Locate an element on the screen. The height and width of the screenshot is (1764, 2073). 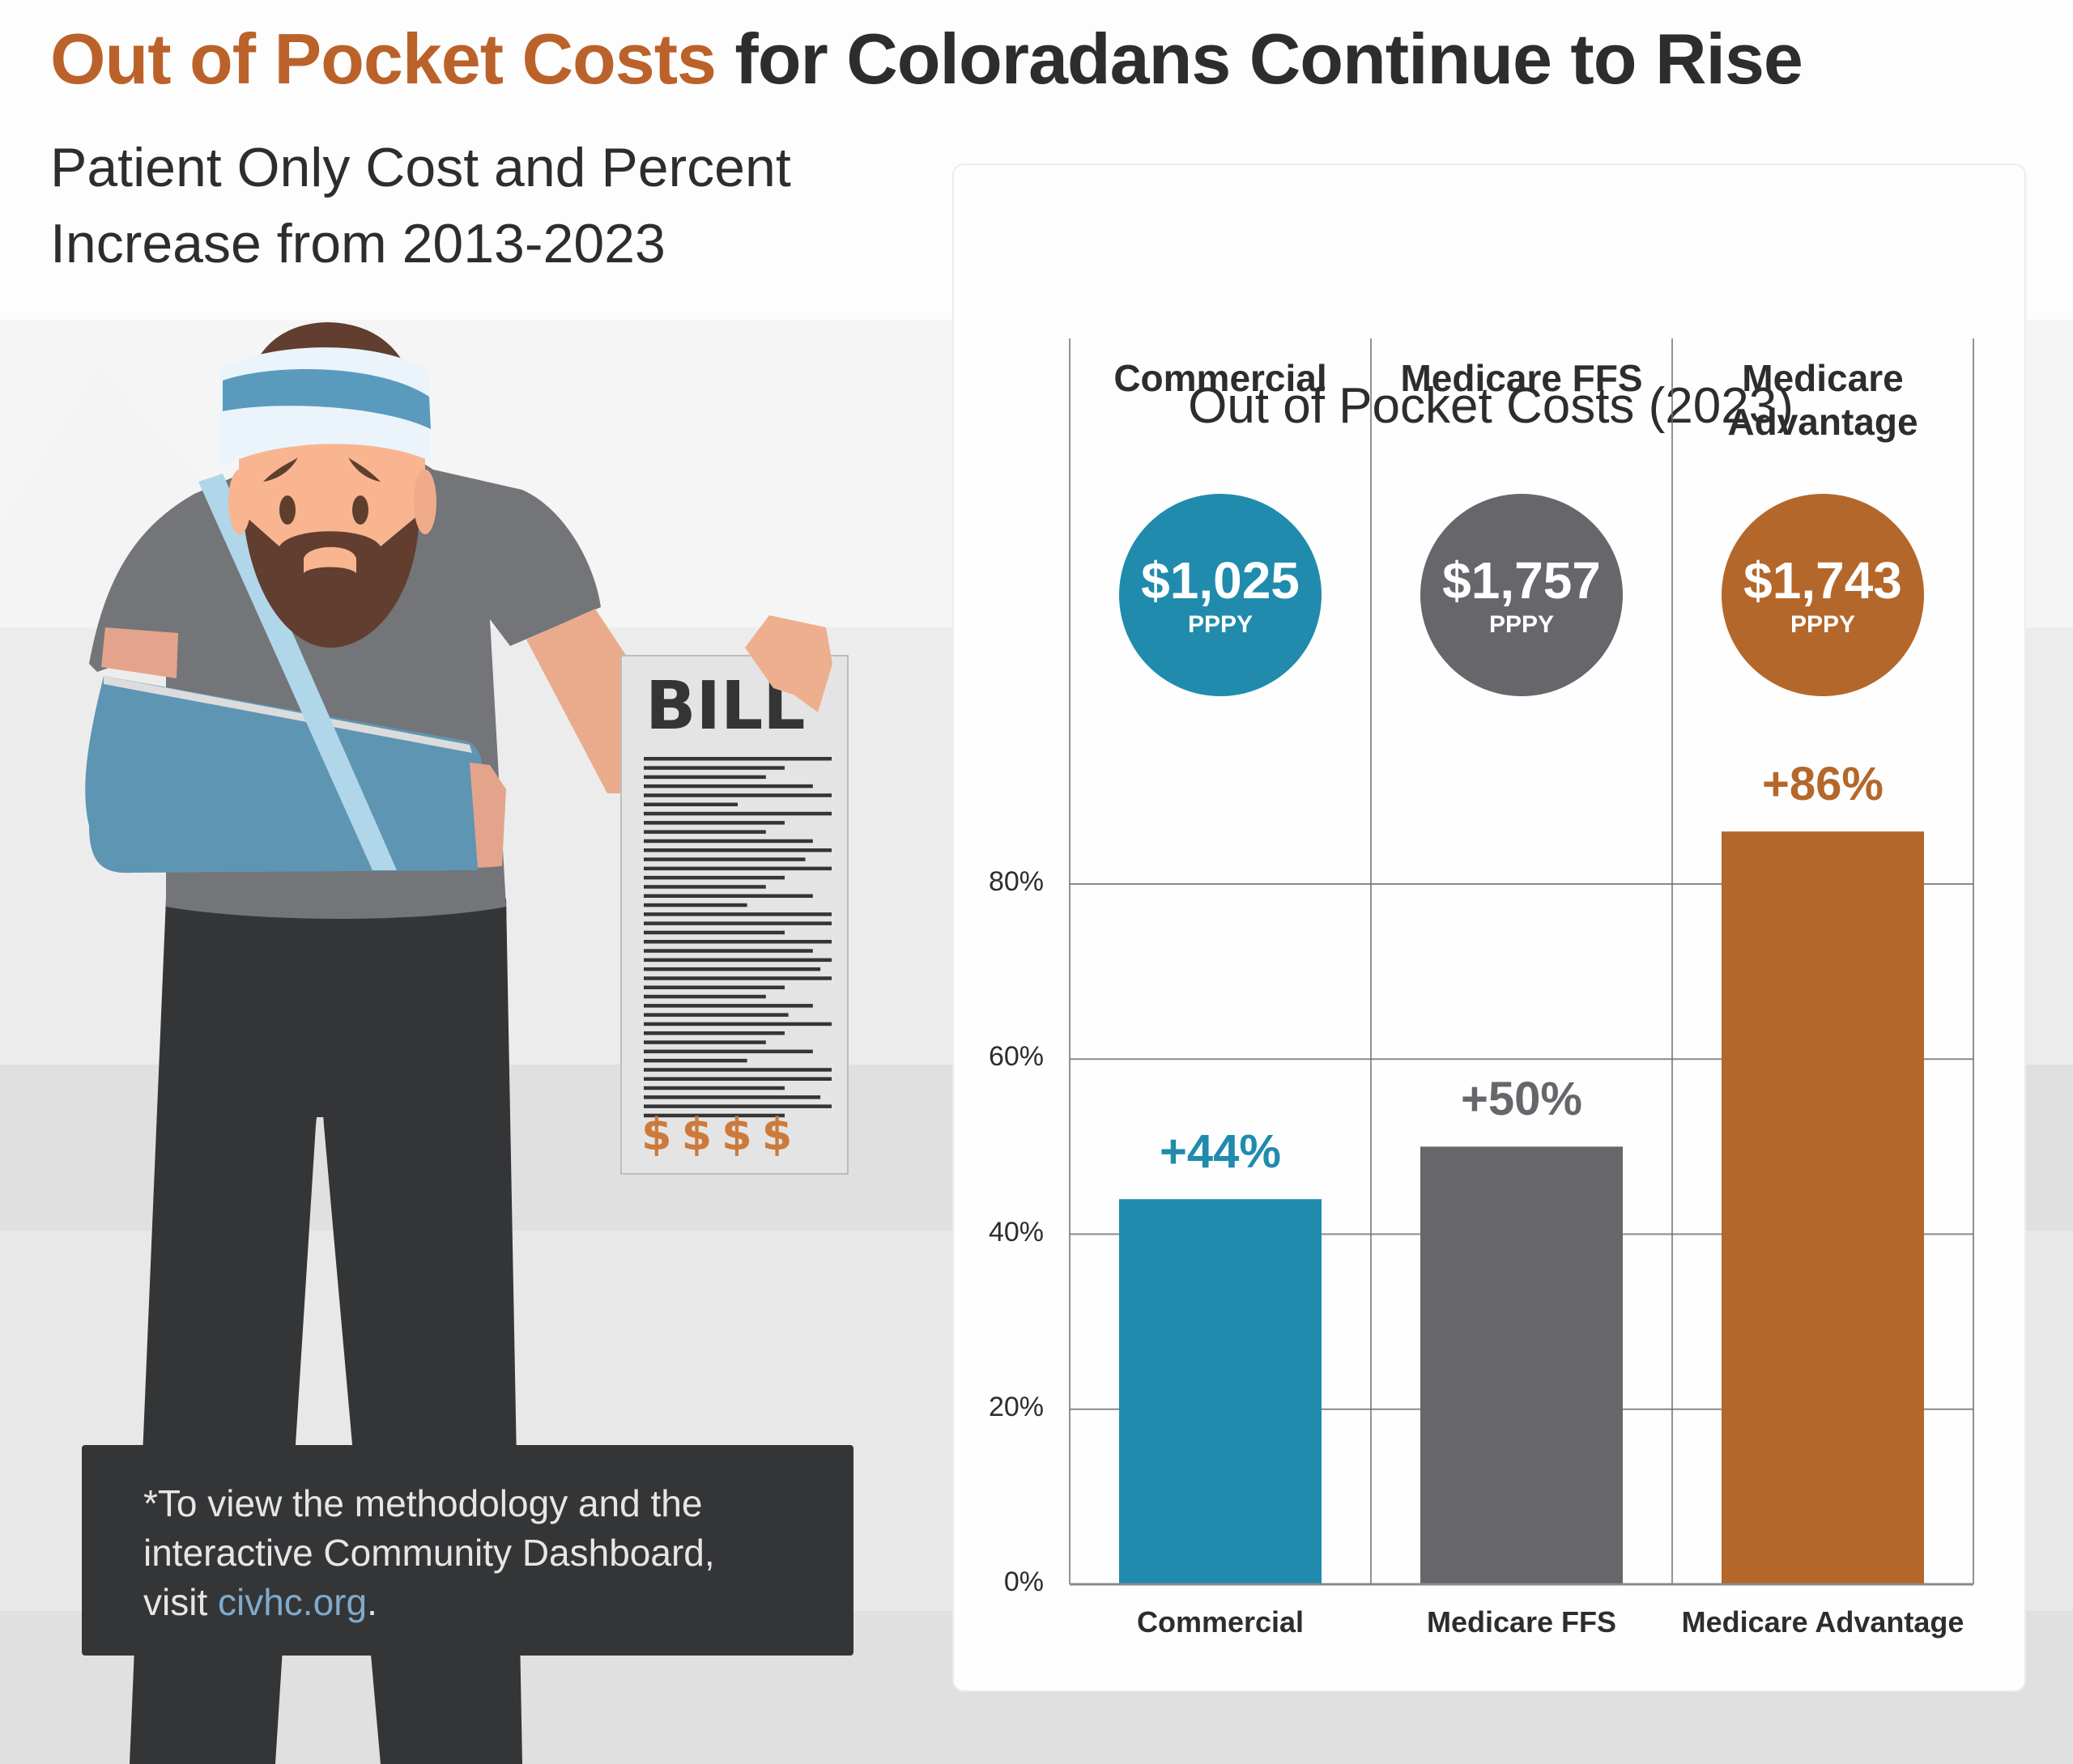
column-header: Commercial is located at coordinates (1220, 378).